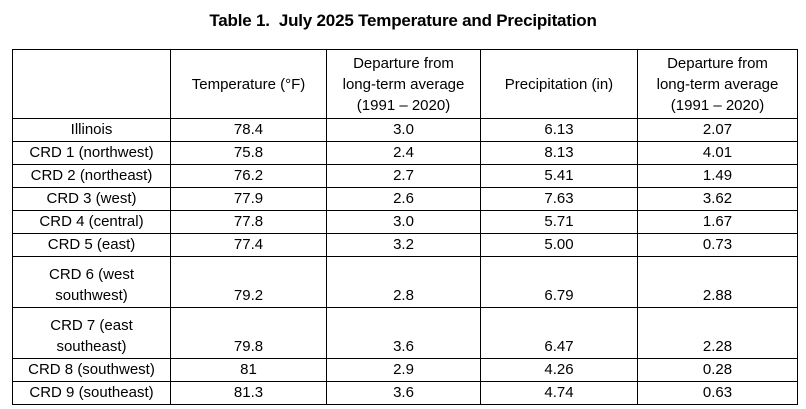  I want to click on cell-precipitation: 4.74, so click(559, 393).